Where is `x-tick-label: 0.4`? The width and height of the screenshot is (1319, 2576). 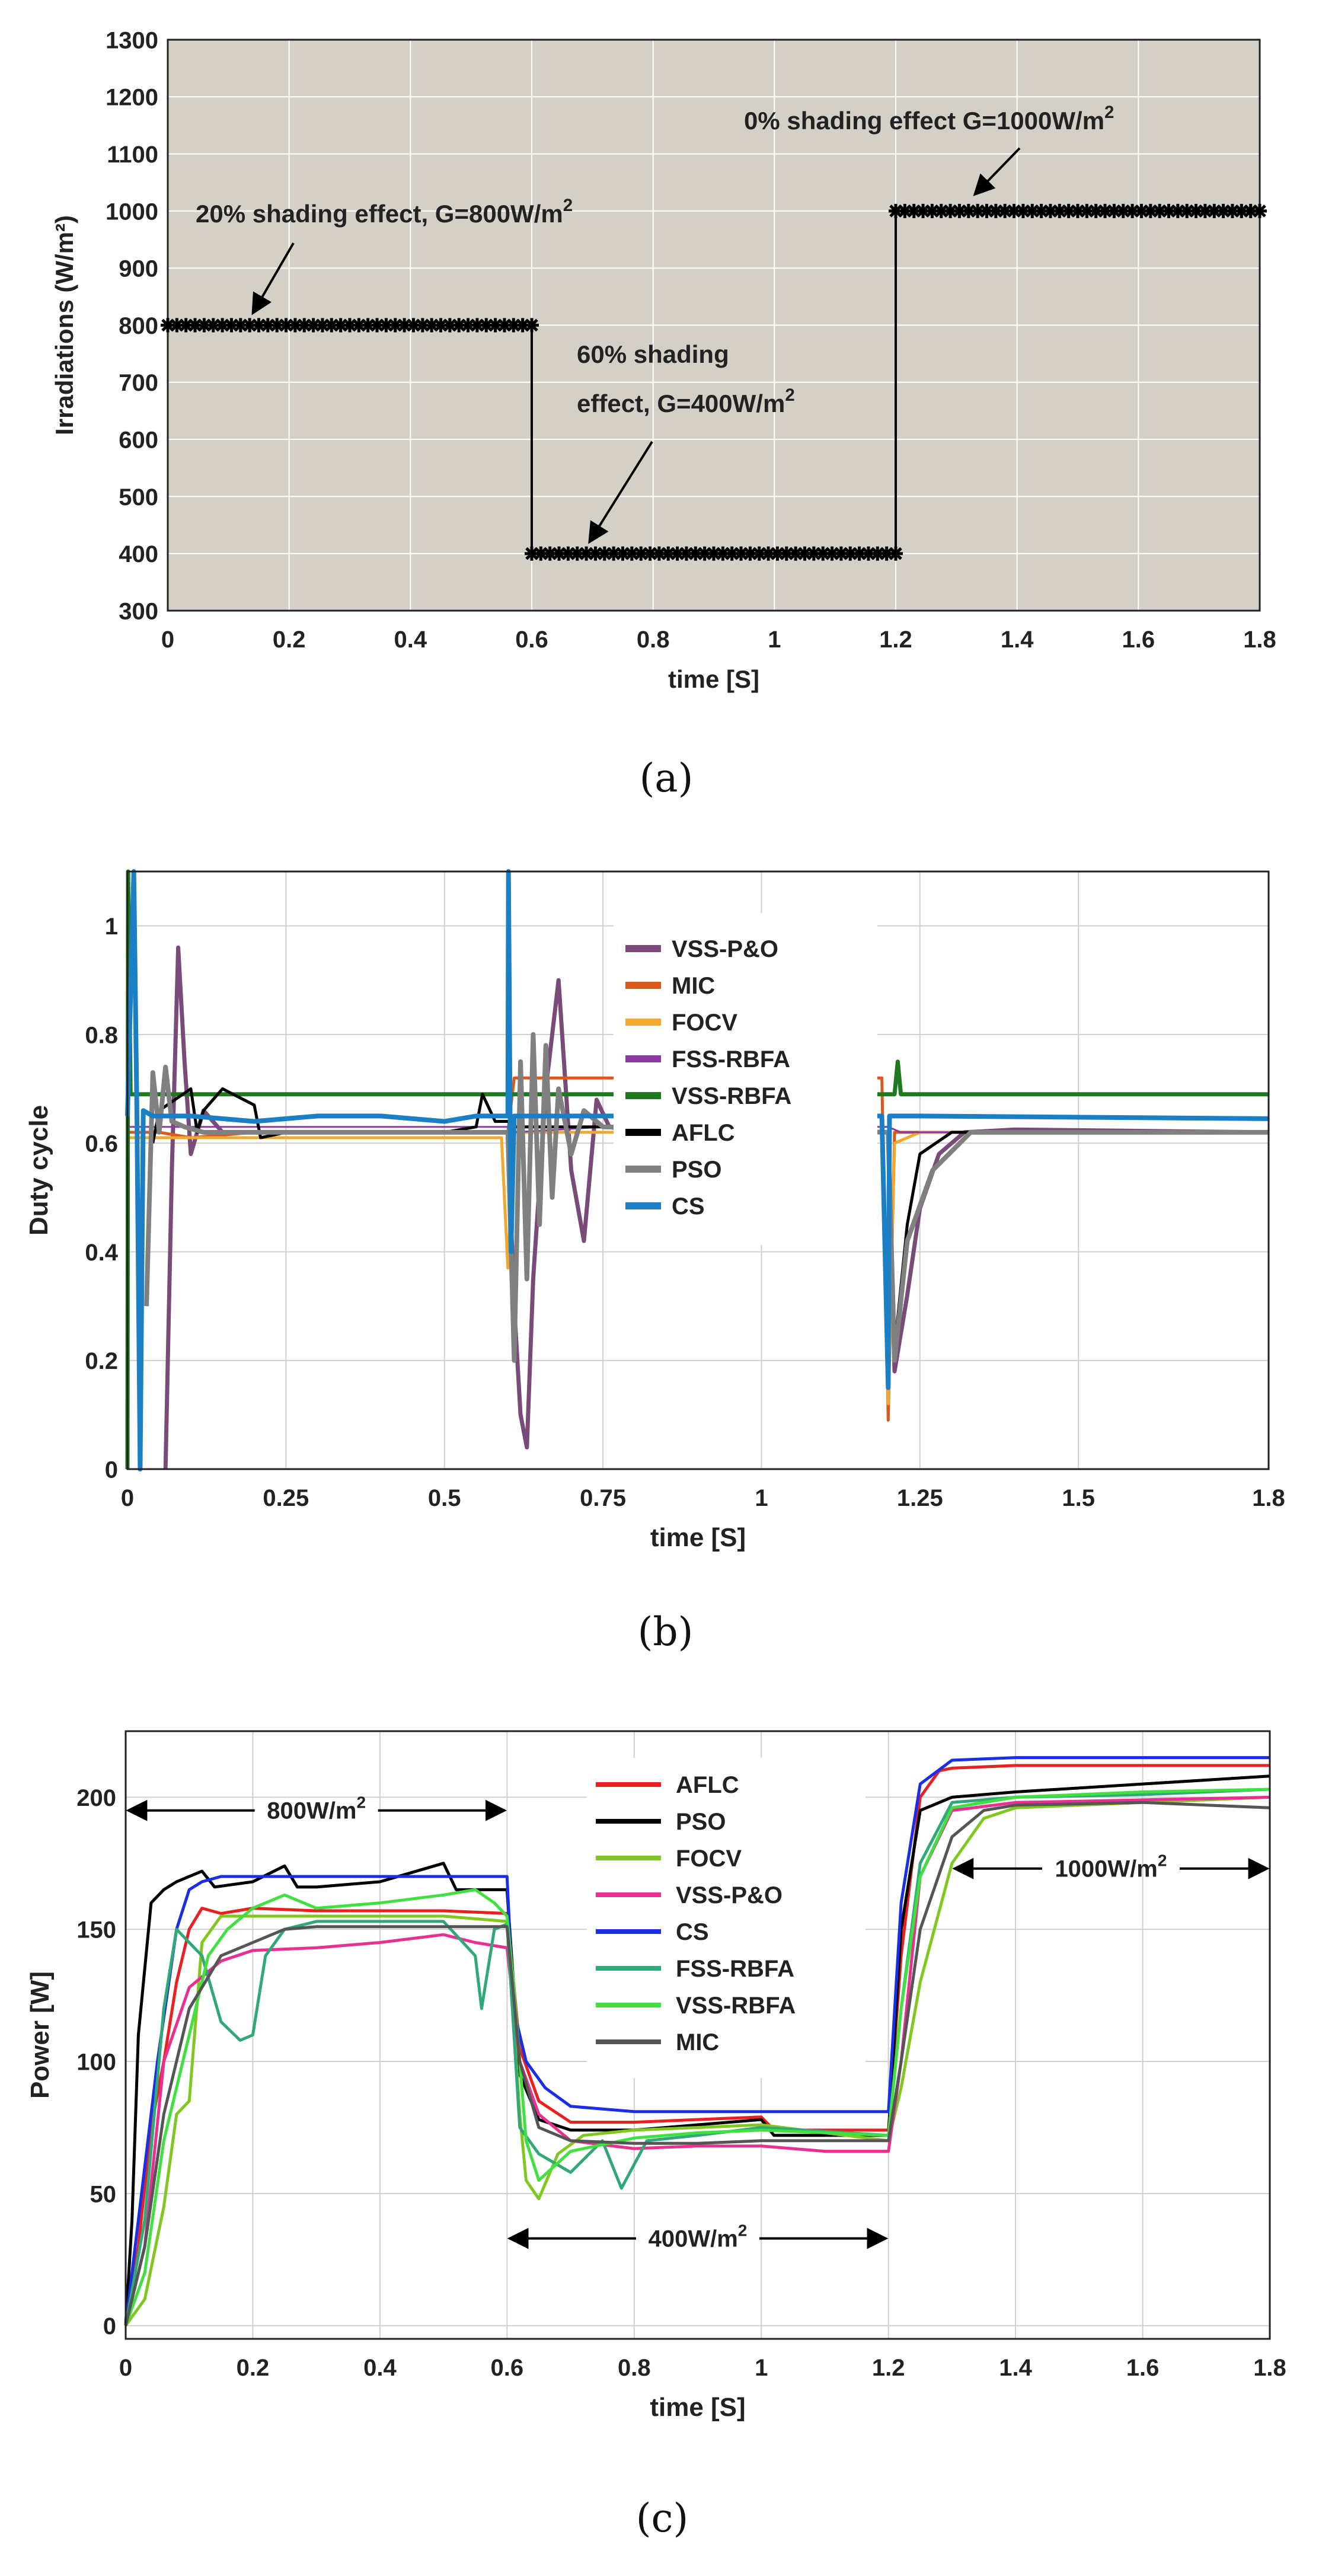
x-tick-label: 0.4 is located at coordinates (380, 2368).